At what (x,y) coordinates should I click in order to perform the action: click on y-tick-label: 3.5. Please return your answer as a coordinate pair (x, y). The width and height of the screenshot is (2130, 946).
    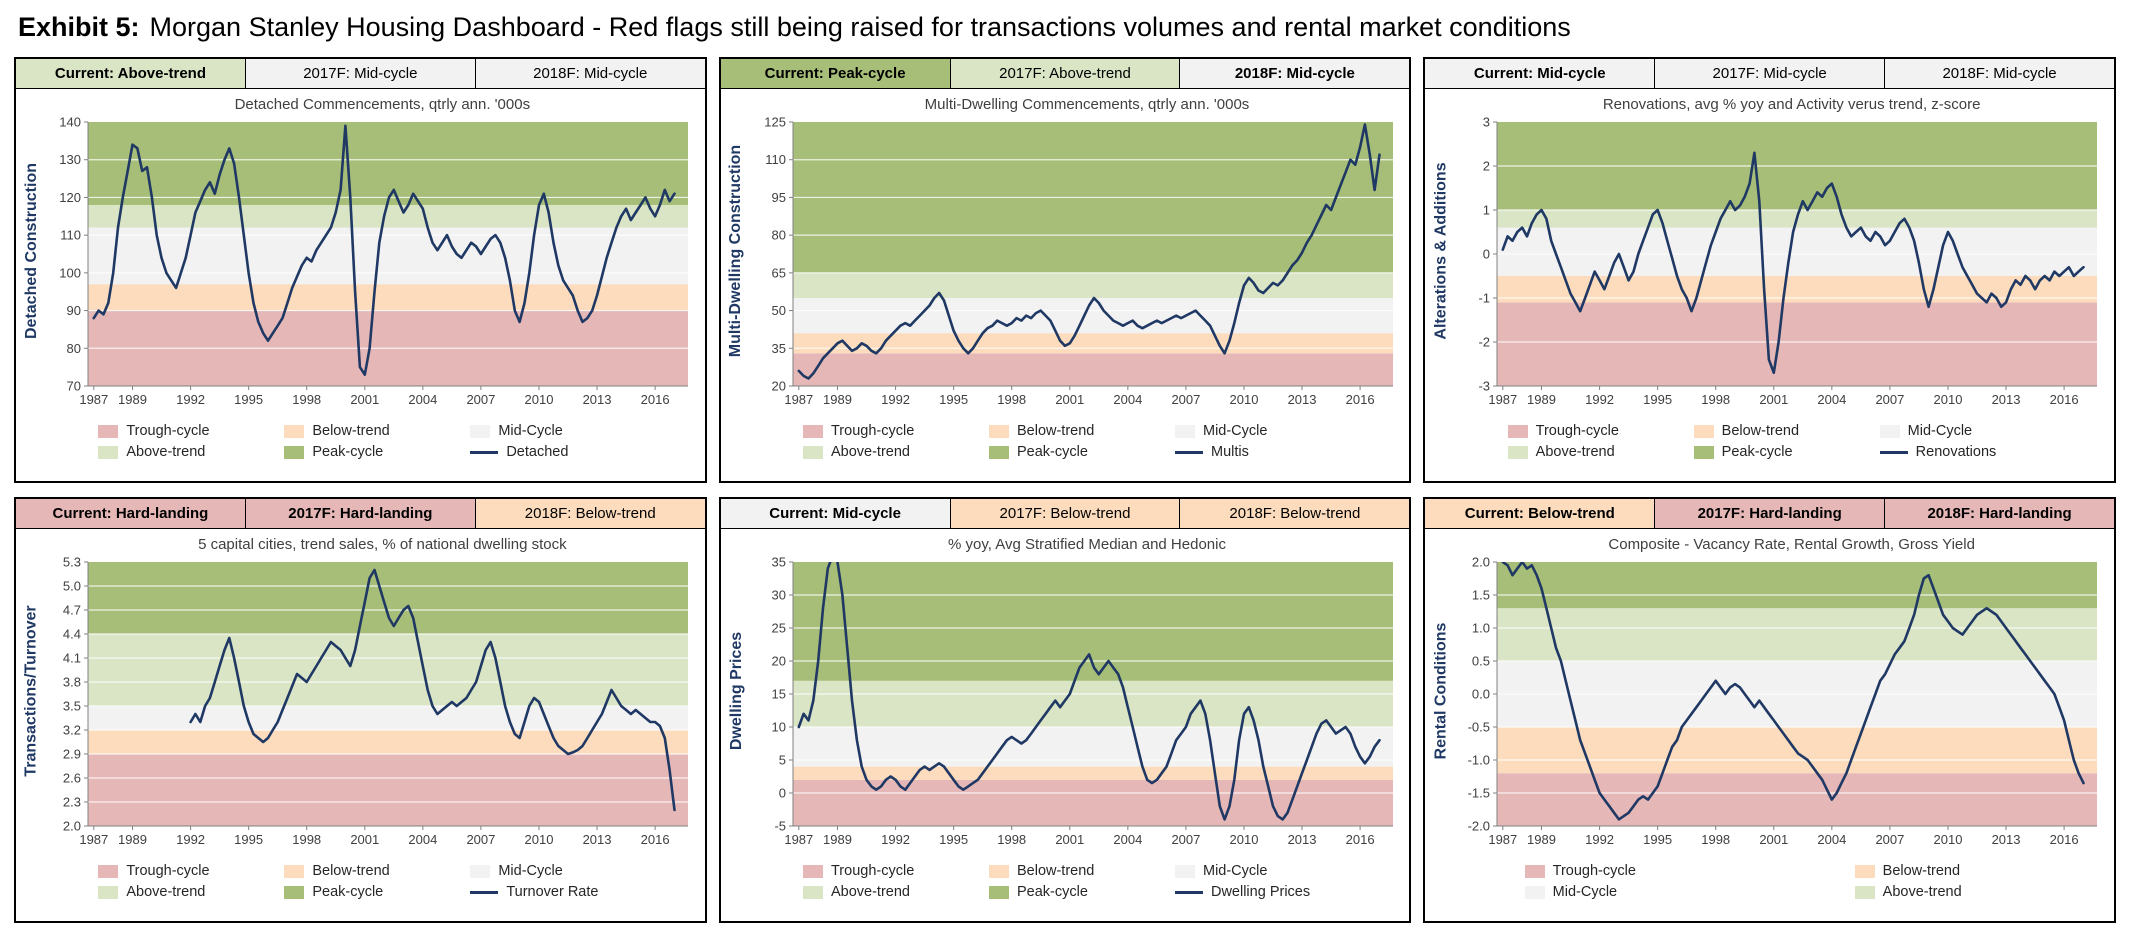
    Looking at the image, I should click on (72, 706).